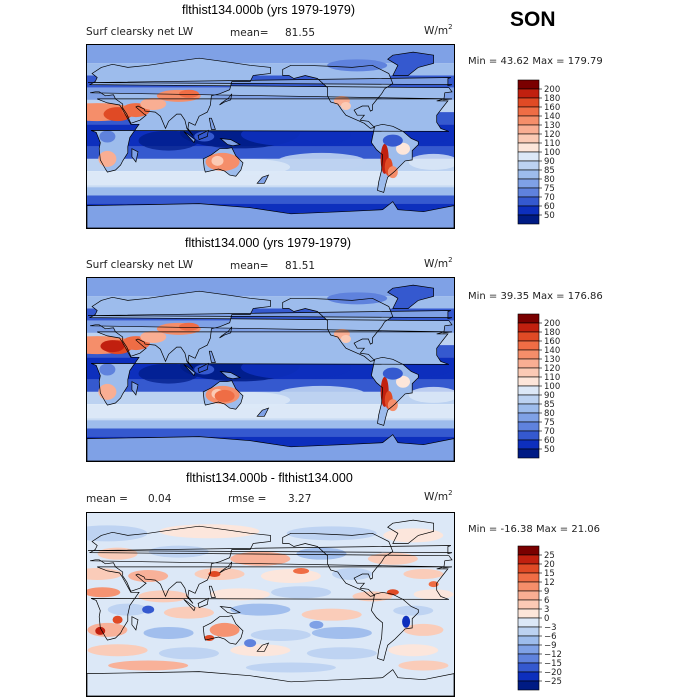  I want to click on colorbar-tick-label: 60, so click(549, 441).